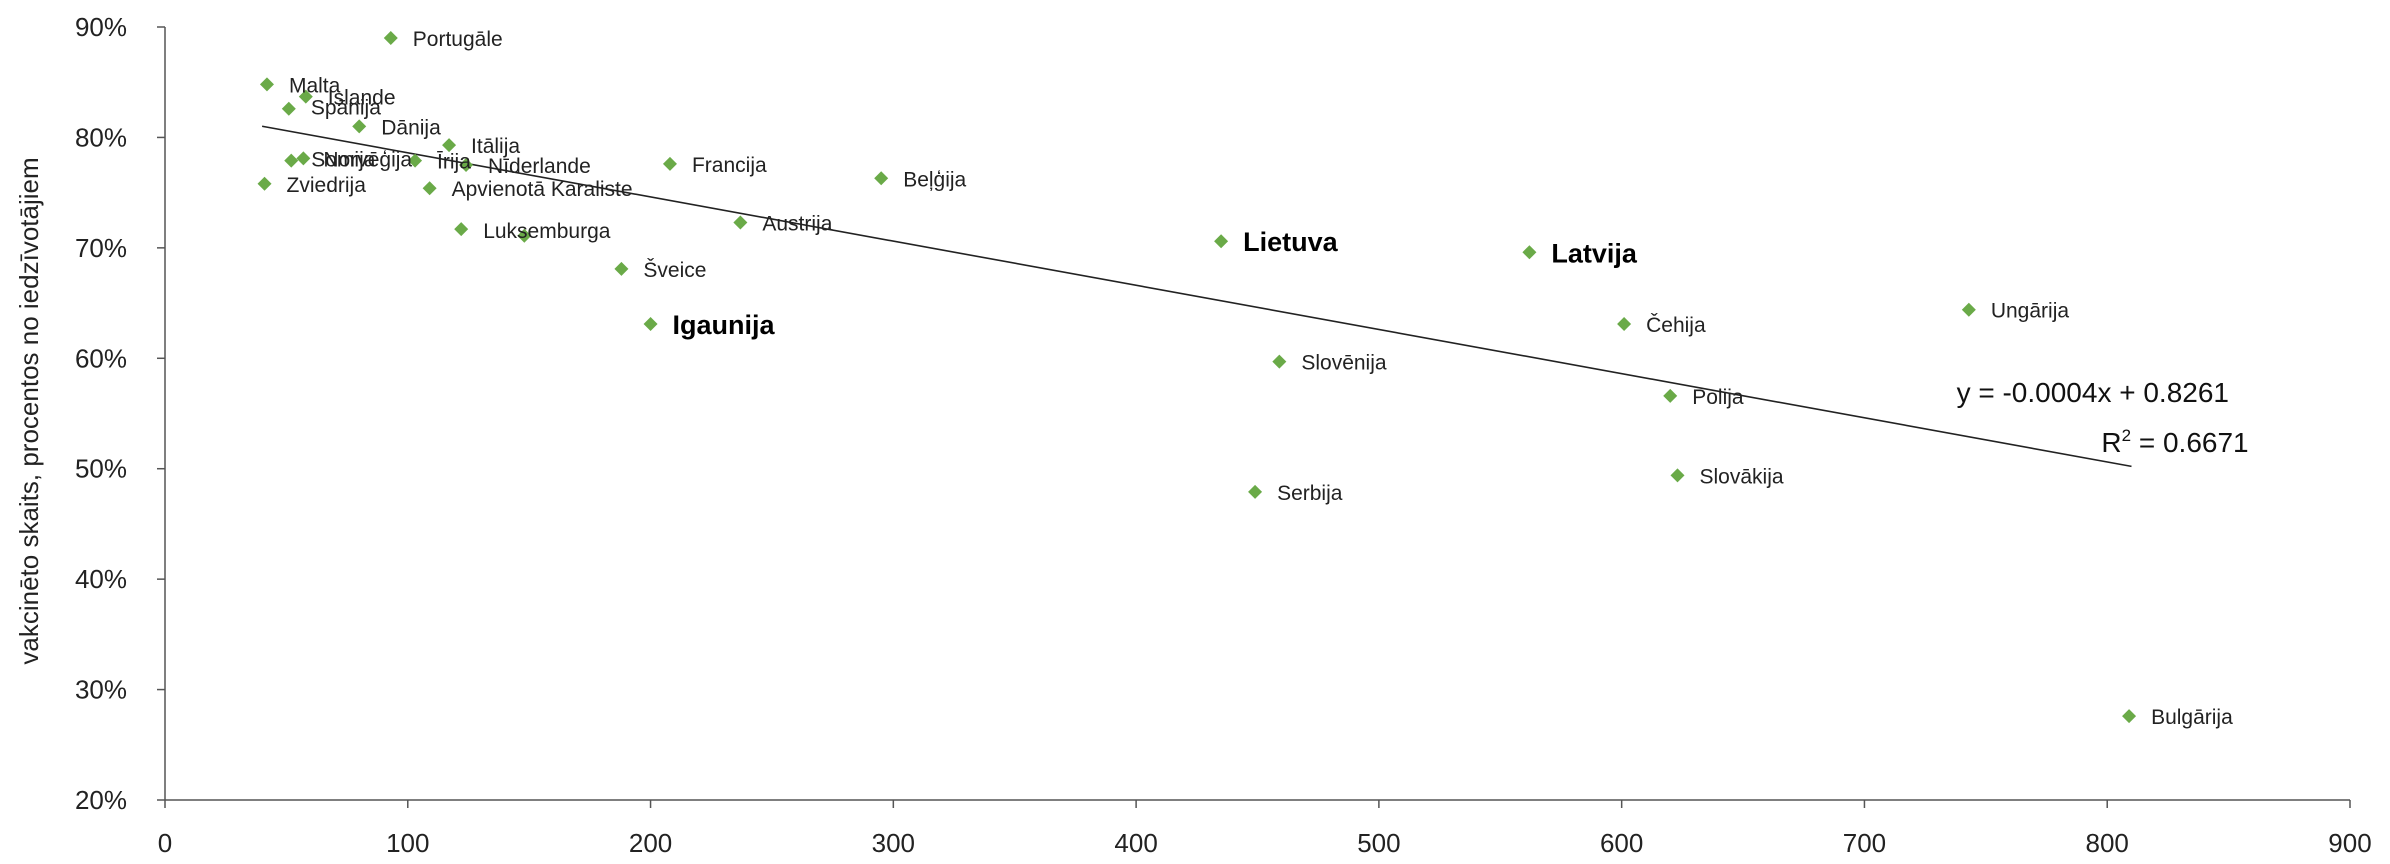 The image size is (2390, 864). What do you see at coordinates (1621, 843) in the screenshot?
I see `x-tick-label: 600` at bounding box center [1621, 843].